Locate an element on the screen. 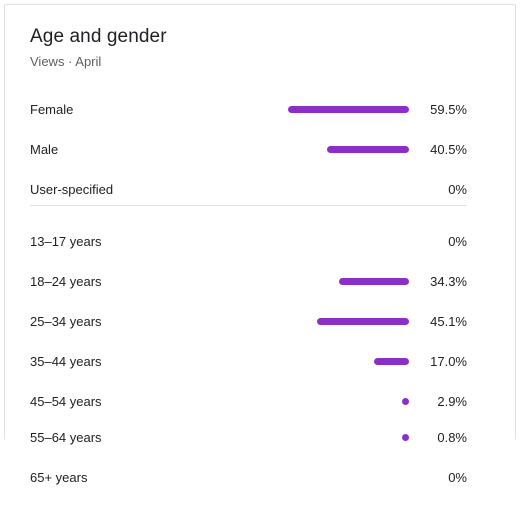 The height and width of the screenshot is (510, 522). age-value: 2.9% is located at coordinates (452, 401).